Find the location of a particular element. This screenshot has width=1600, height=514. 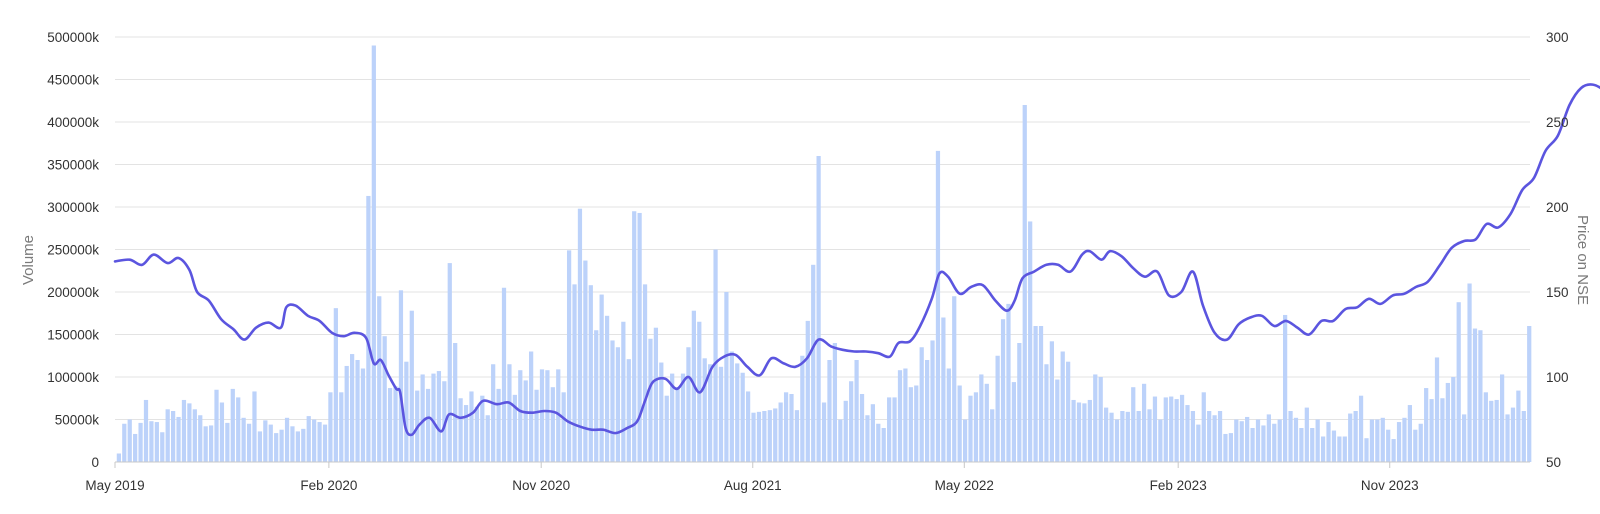

x-tick-label: May 2019 is located at coordinates (114, 485).